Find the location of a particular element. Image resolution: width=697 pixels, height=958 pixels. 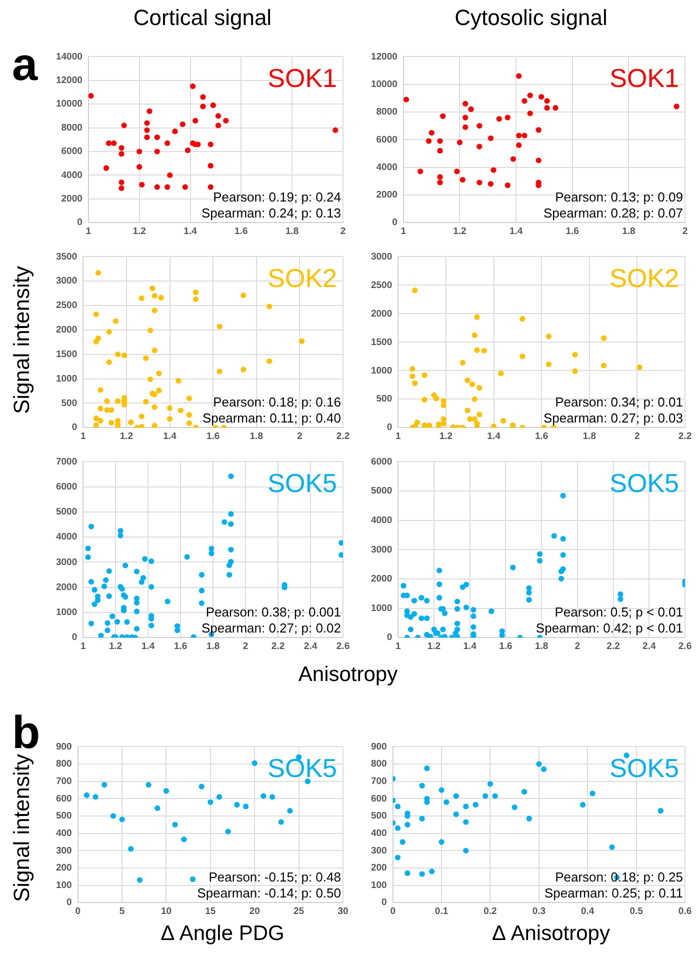

chart-title: Cortical signal is located at coordinates (202, 18).